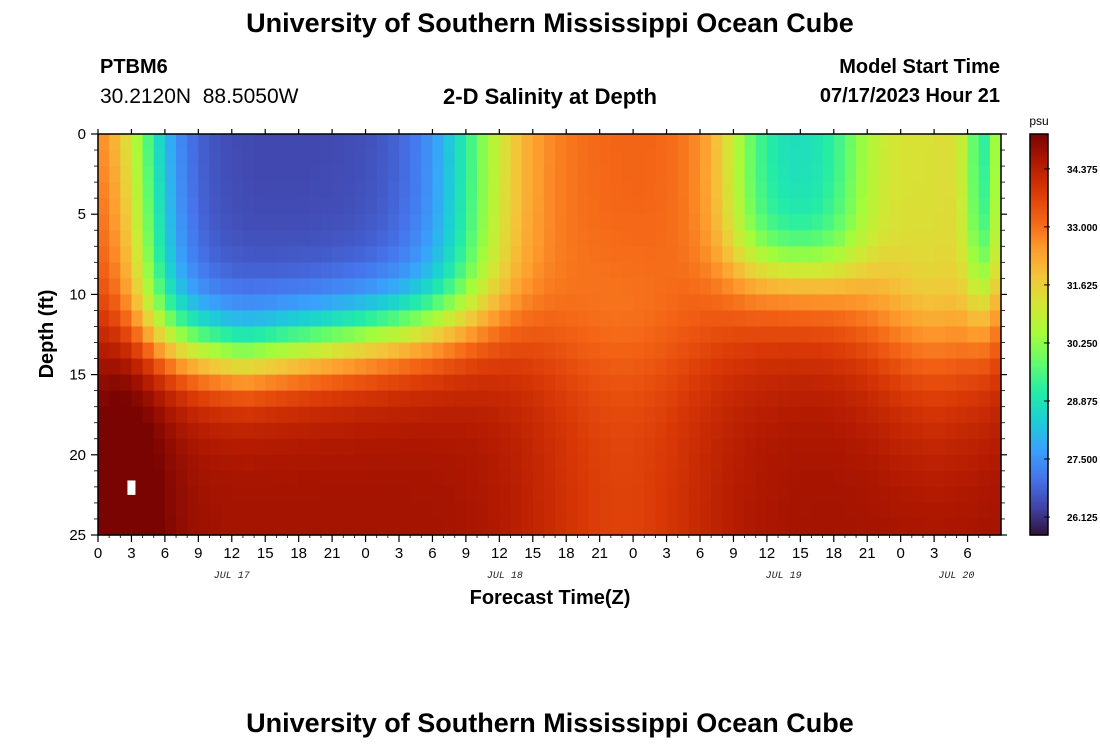 This screenshot has height=750, width=1100. I want to click on x-tick-label: 15, so click(265, 553).